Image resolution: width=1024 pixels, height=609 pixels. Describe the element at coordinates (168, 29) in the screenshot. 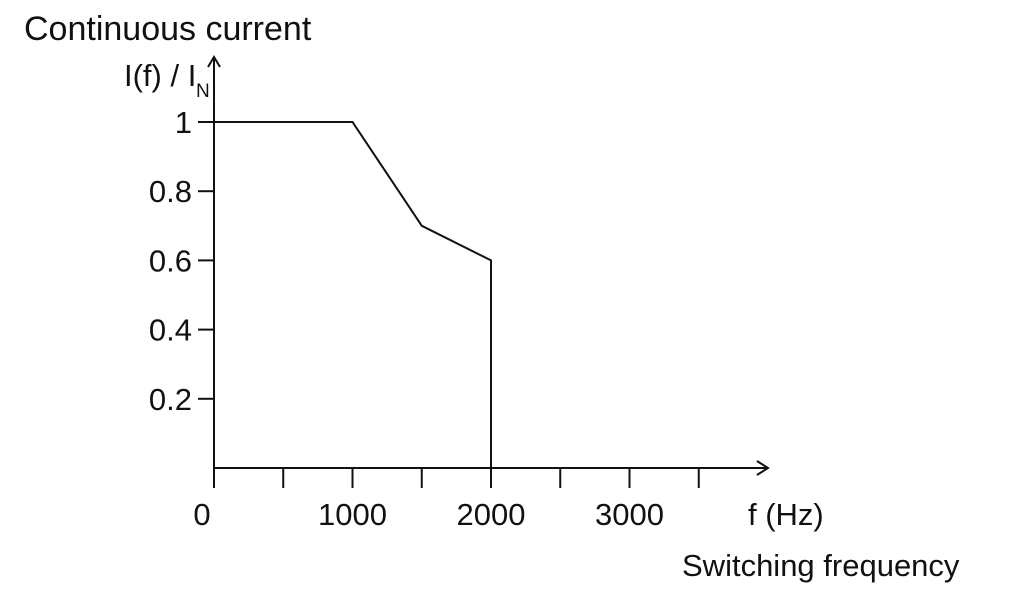

I see `chart-title: Continuous current` at that location.